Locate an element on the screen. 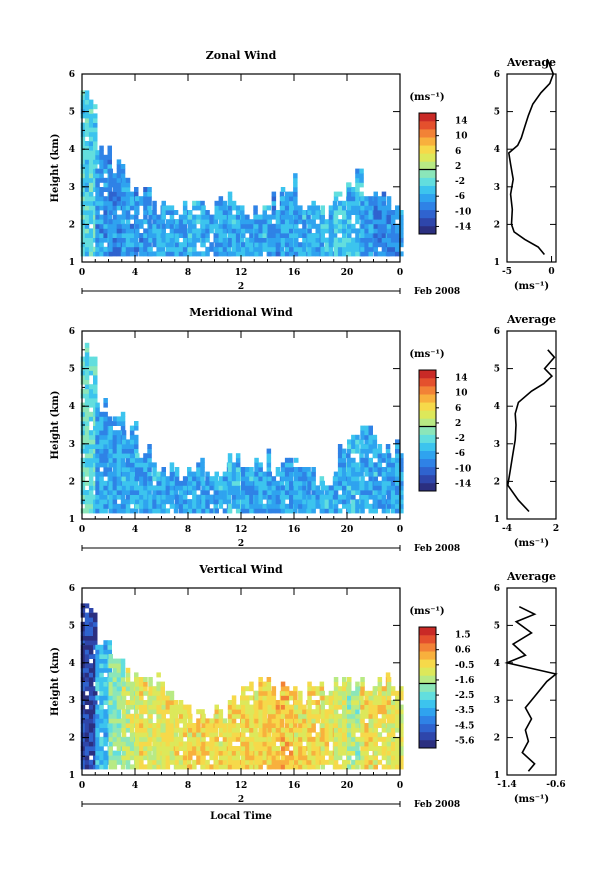  panel2-profile-frame is located at coordinates (531, 425).